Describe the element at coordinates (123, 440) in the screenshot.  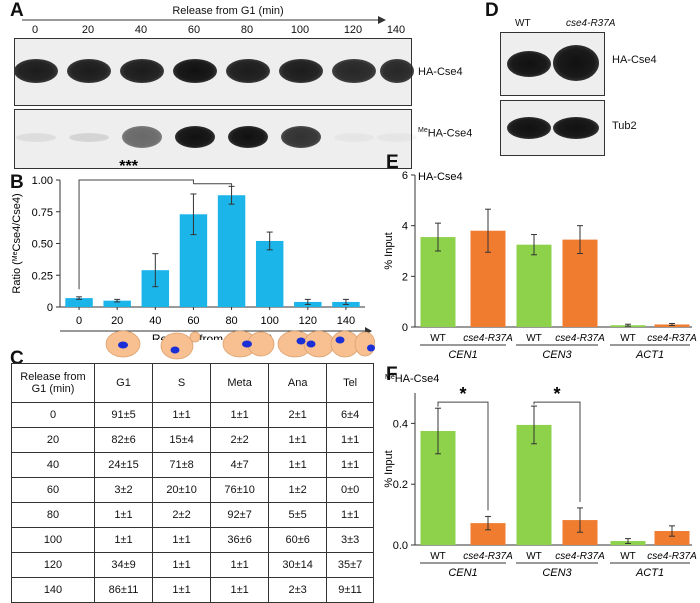
I see `table-cell: 82±6` at that location.